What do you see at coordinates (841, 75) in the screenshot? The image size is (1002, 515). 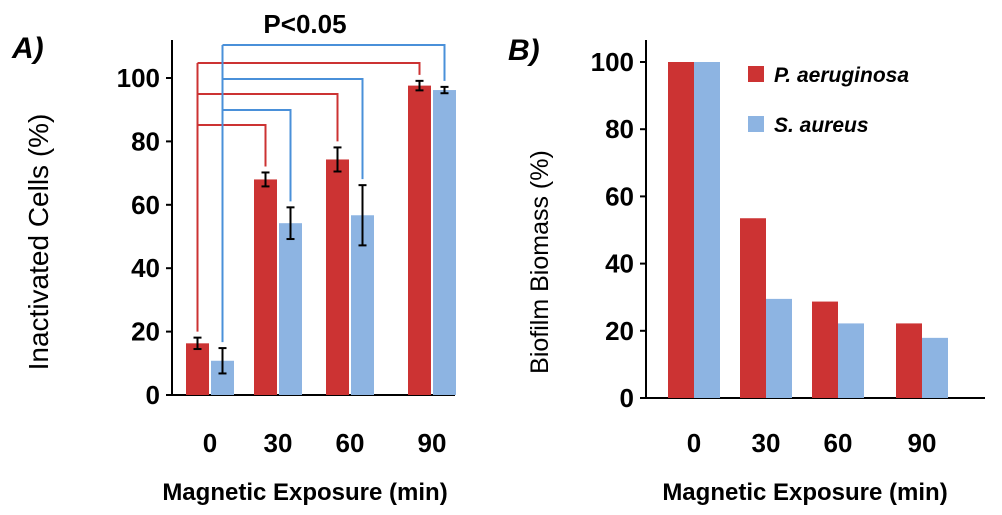 I see `legend-label-p-aeruginosa: P. aeruginosa` at bounding box center [841, 75].